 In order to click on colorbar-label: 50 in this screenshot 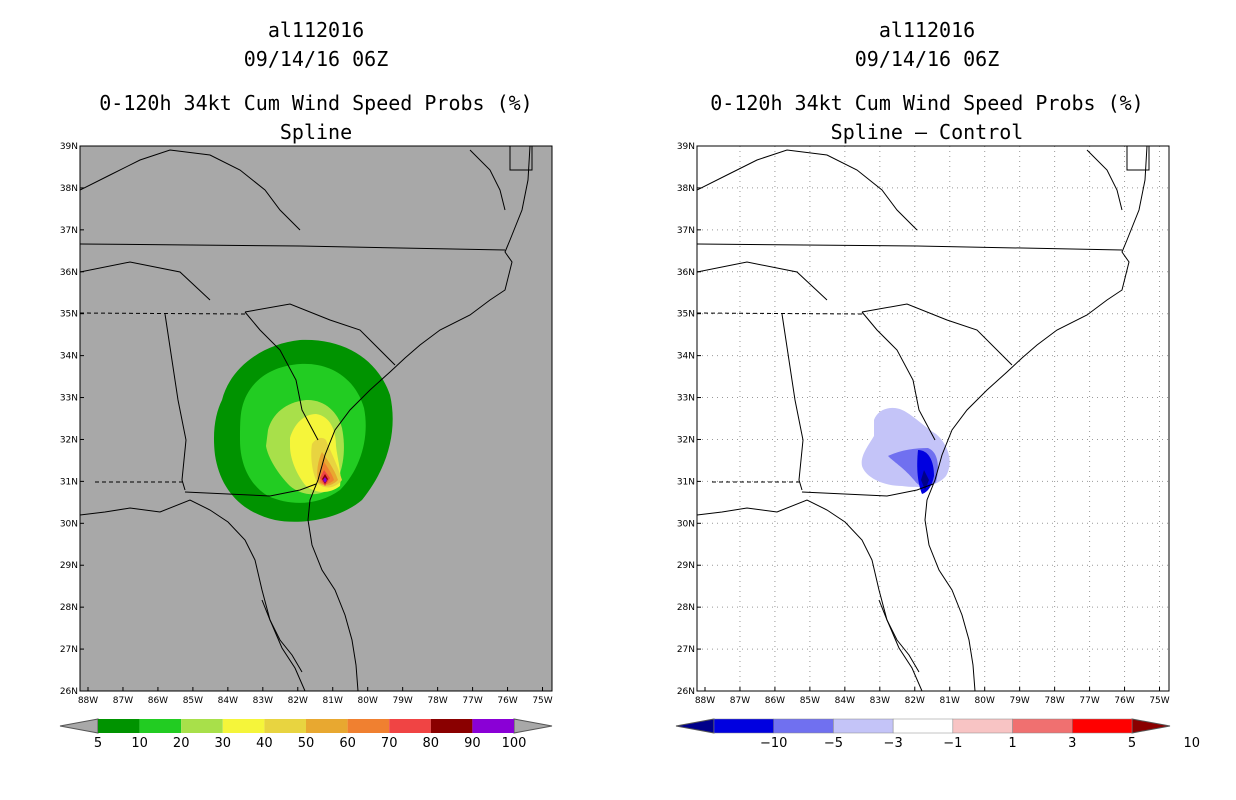, I will do `click(306, 743)`.